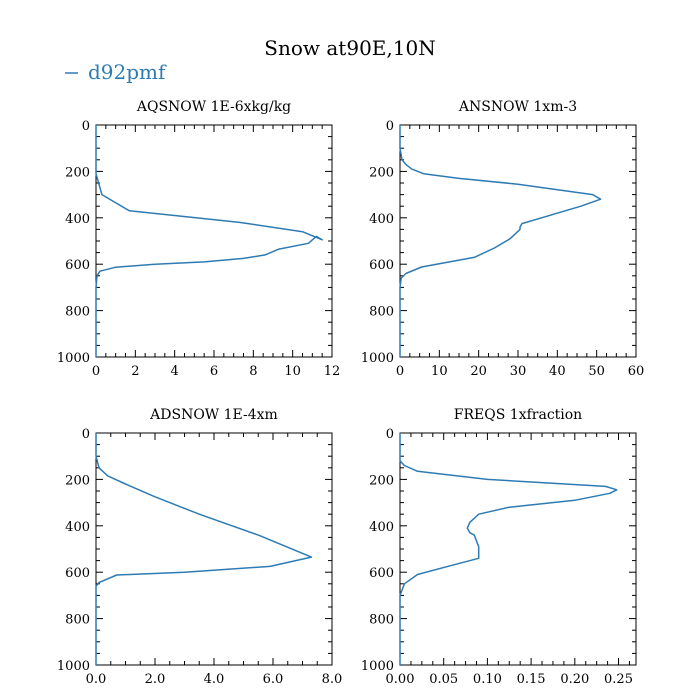  What do you see at coordinates (214, 371) in the screenshot?
I see `x-tick-label: 6` at bounding box center [214, 371].